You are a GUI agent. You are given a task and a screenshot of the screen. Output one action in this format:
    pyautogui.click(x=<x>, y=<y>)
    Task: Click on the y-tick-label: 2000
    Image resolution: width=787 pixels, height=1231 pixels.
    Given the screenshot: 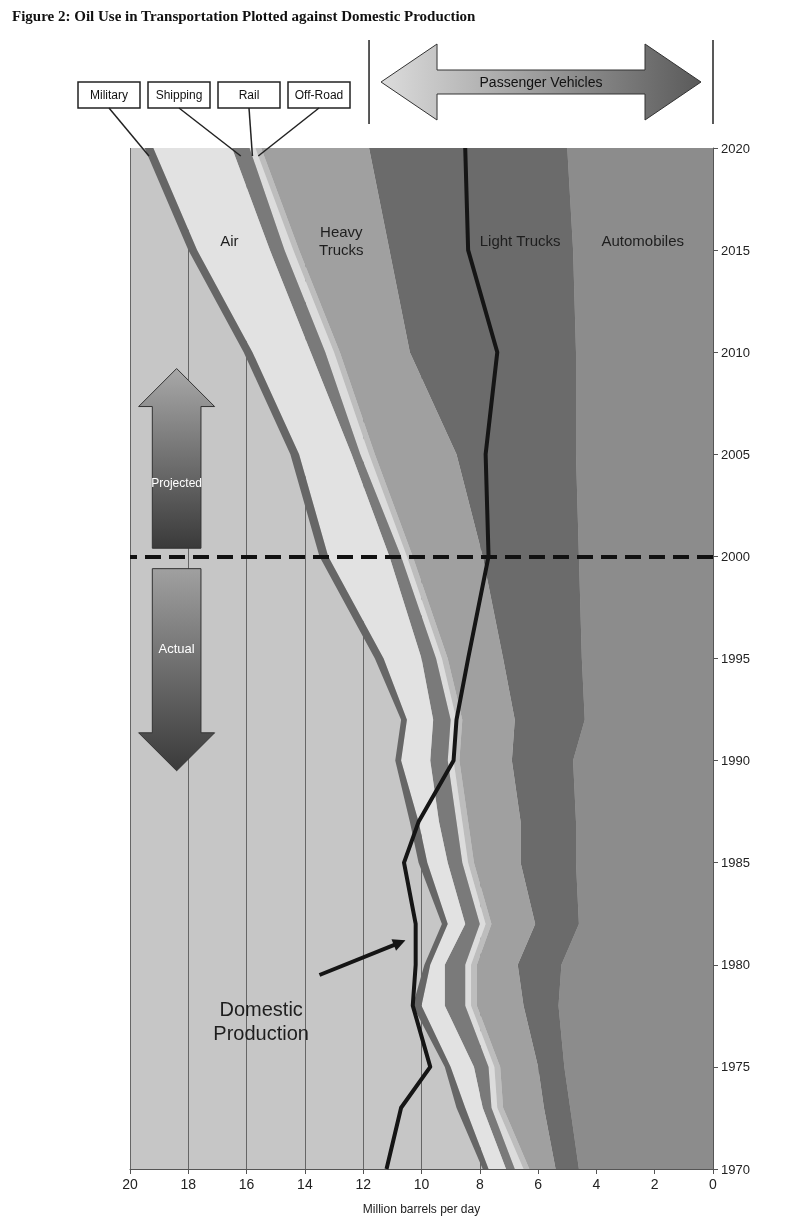 What is the action you would take?
    pyautogui.click(x=735, y=556)
    